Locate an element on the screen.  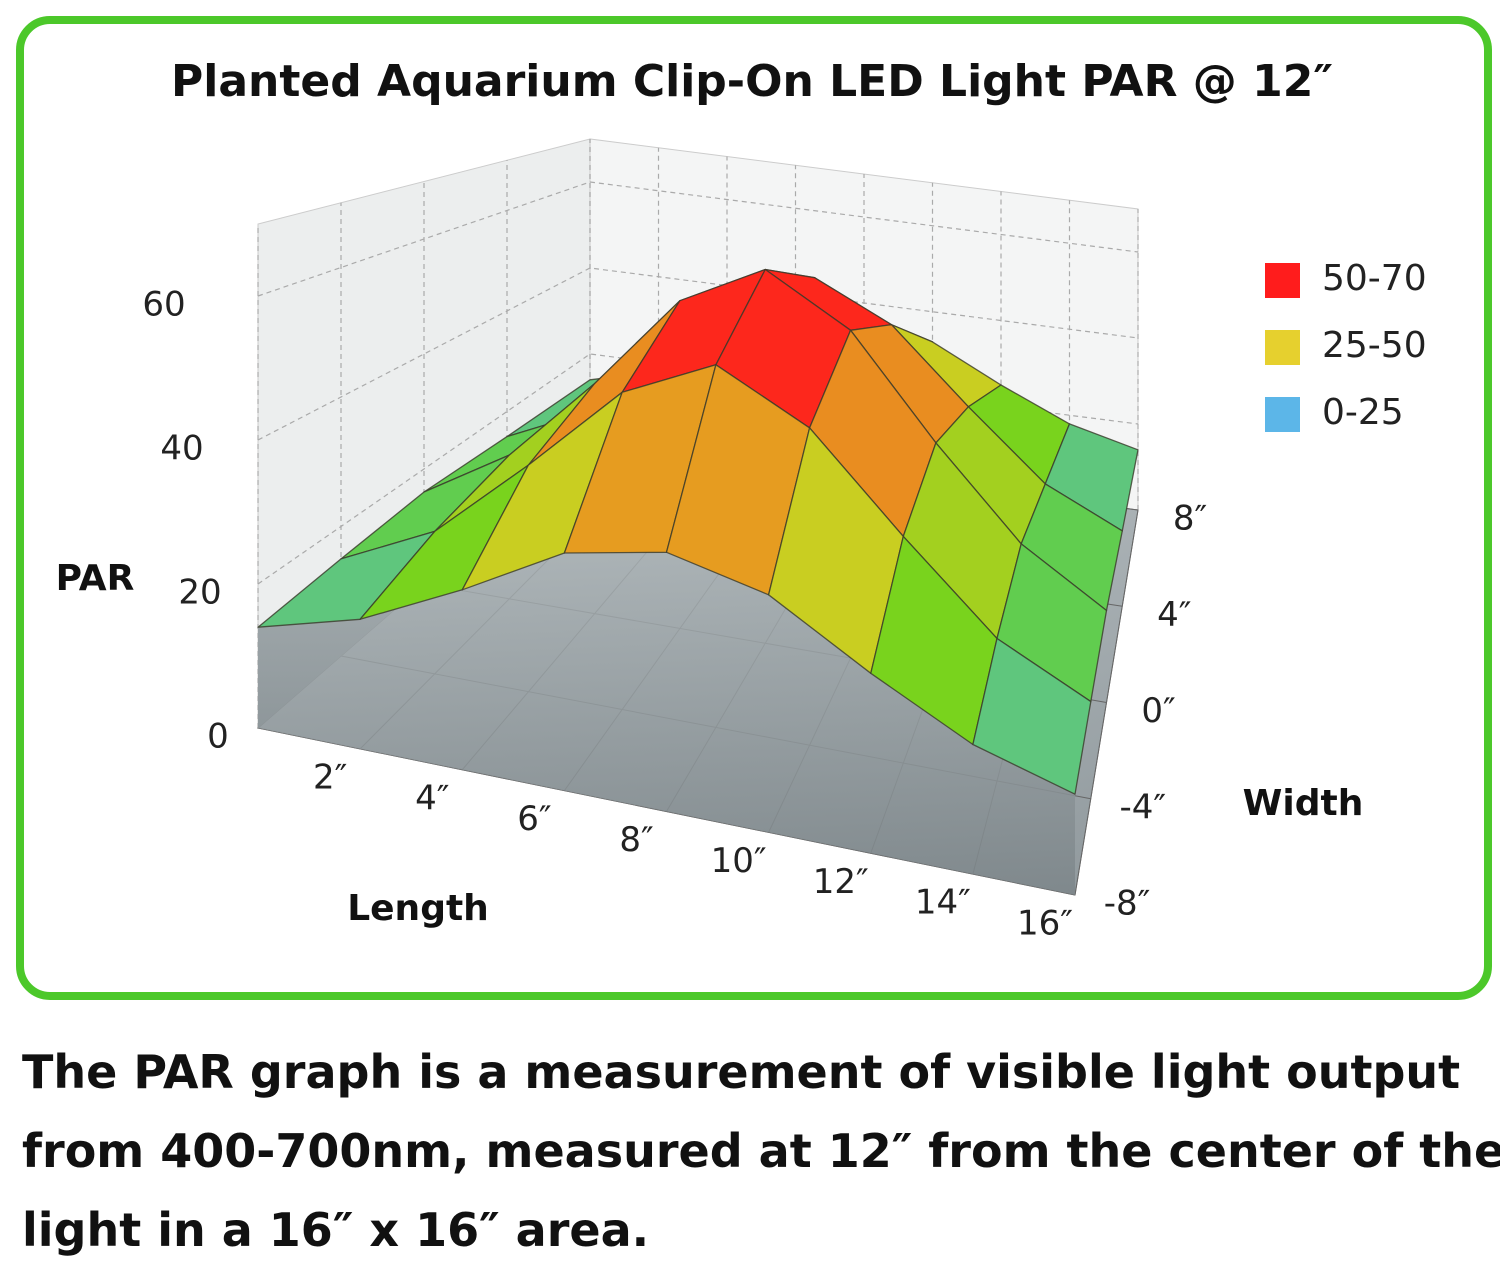
x-tick-label: 6″ is located at coordinates (534, 819).